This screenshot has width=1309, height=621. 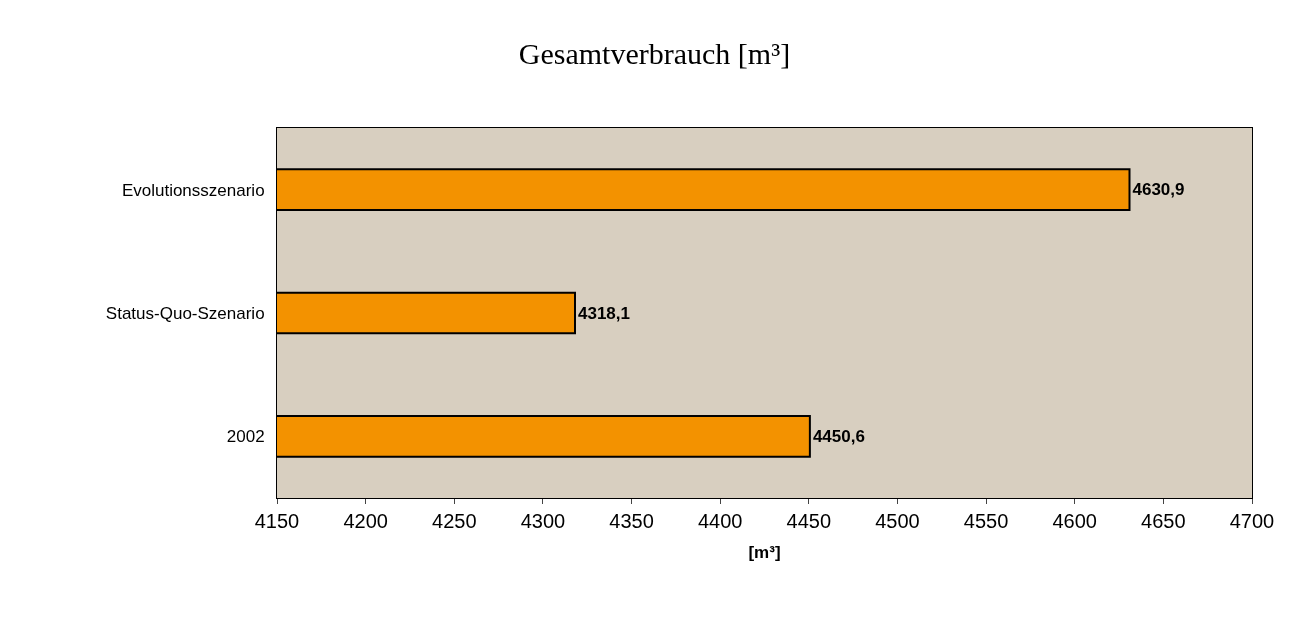 What do you see at coordinates (897, 521) in the screenshot?
I see `x-tick-label: 4500` at bounding box center [897, 521].